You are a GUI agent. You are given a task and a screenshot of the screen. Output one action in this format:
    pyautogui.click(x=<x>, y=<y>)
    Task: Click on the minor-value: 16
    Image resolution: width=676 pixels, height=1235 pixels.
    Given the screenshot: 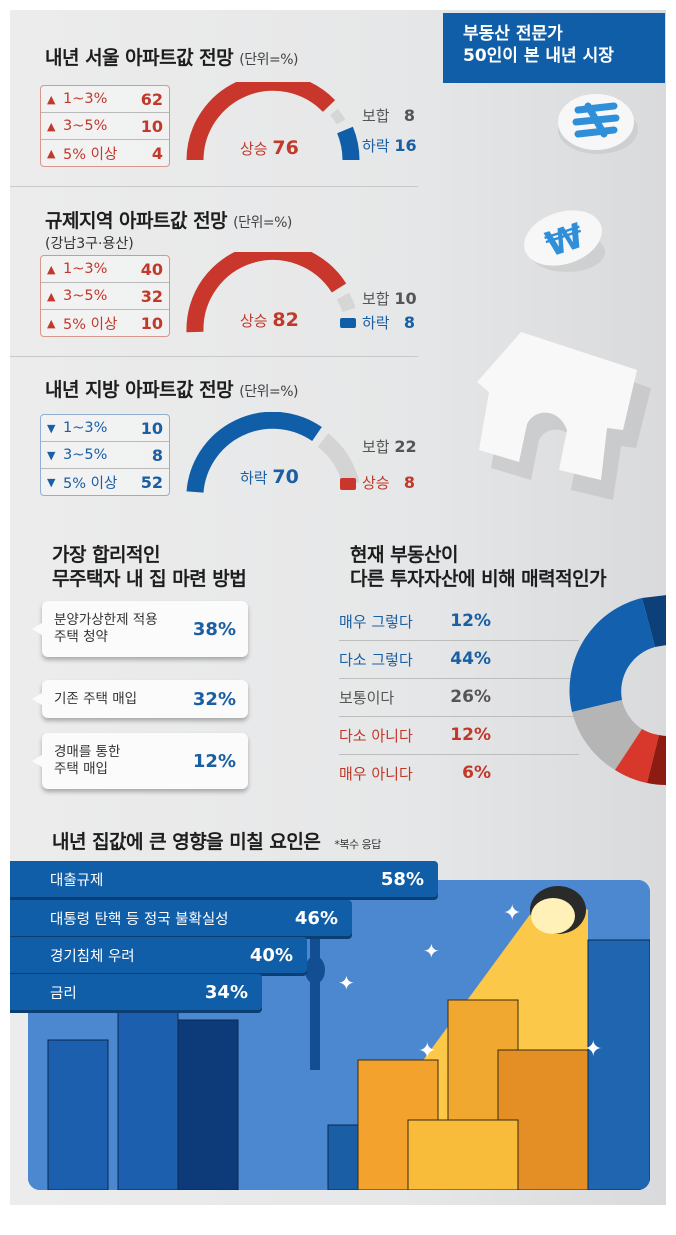 What is the action you would take?
    pyautogui.click(x=405, y=145)
    